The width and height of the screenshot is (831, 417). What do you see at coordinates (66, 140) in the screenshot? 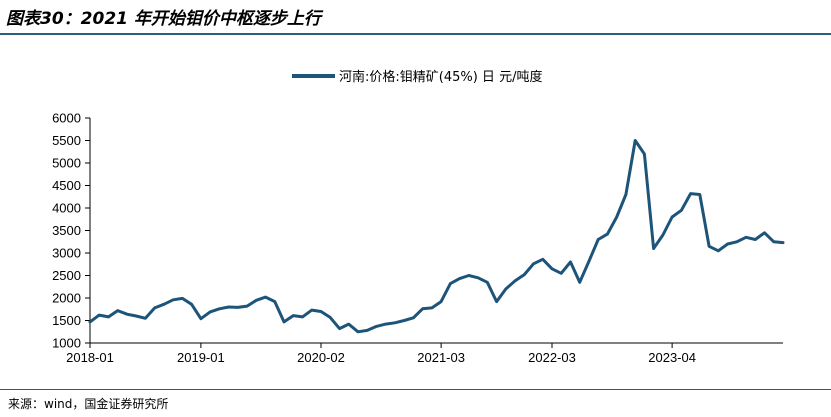
I see `y-tick-label: 5500` at bounding box center [66, 140].